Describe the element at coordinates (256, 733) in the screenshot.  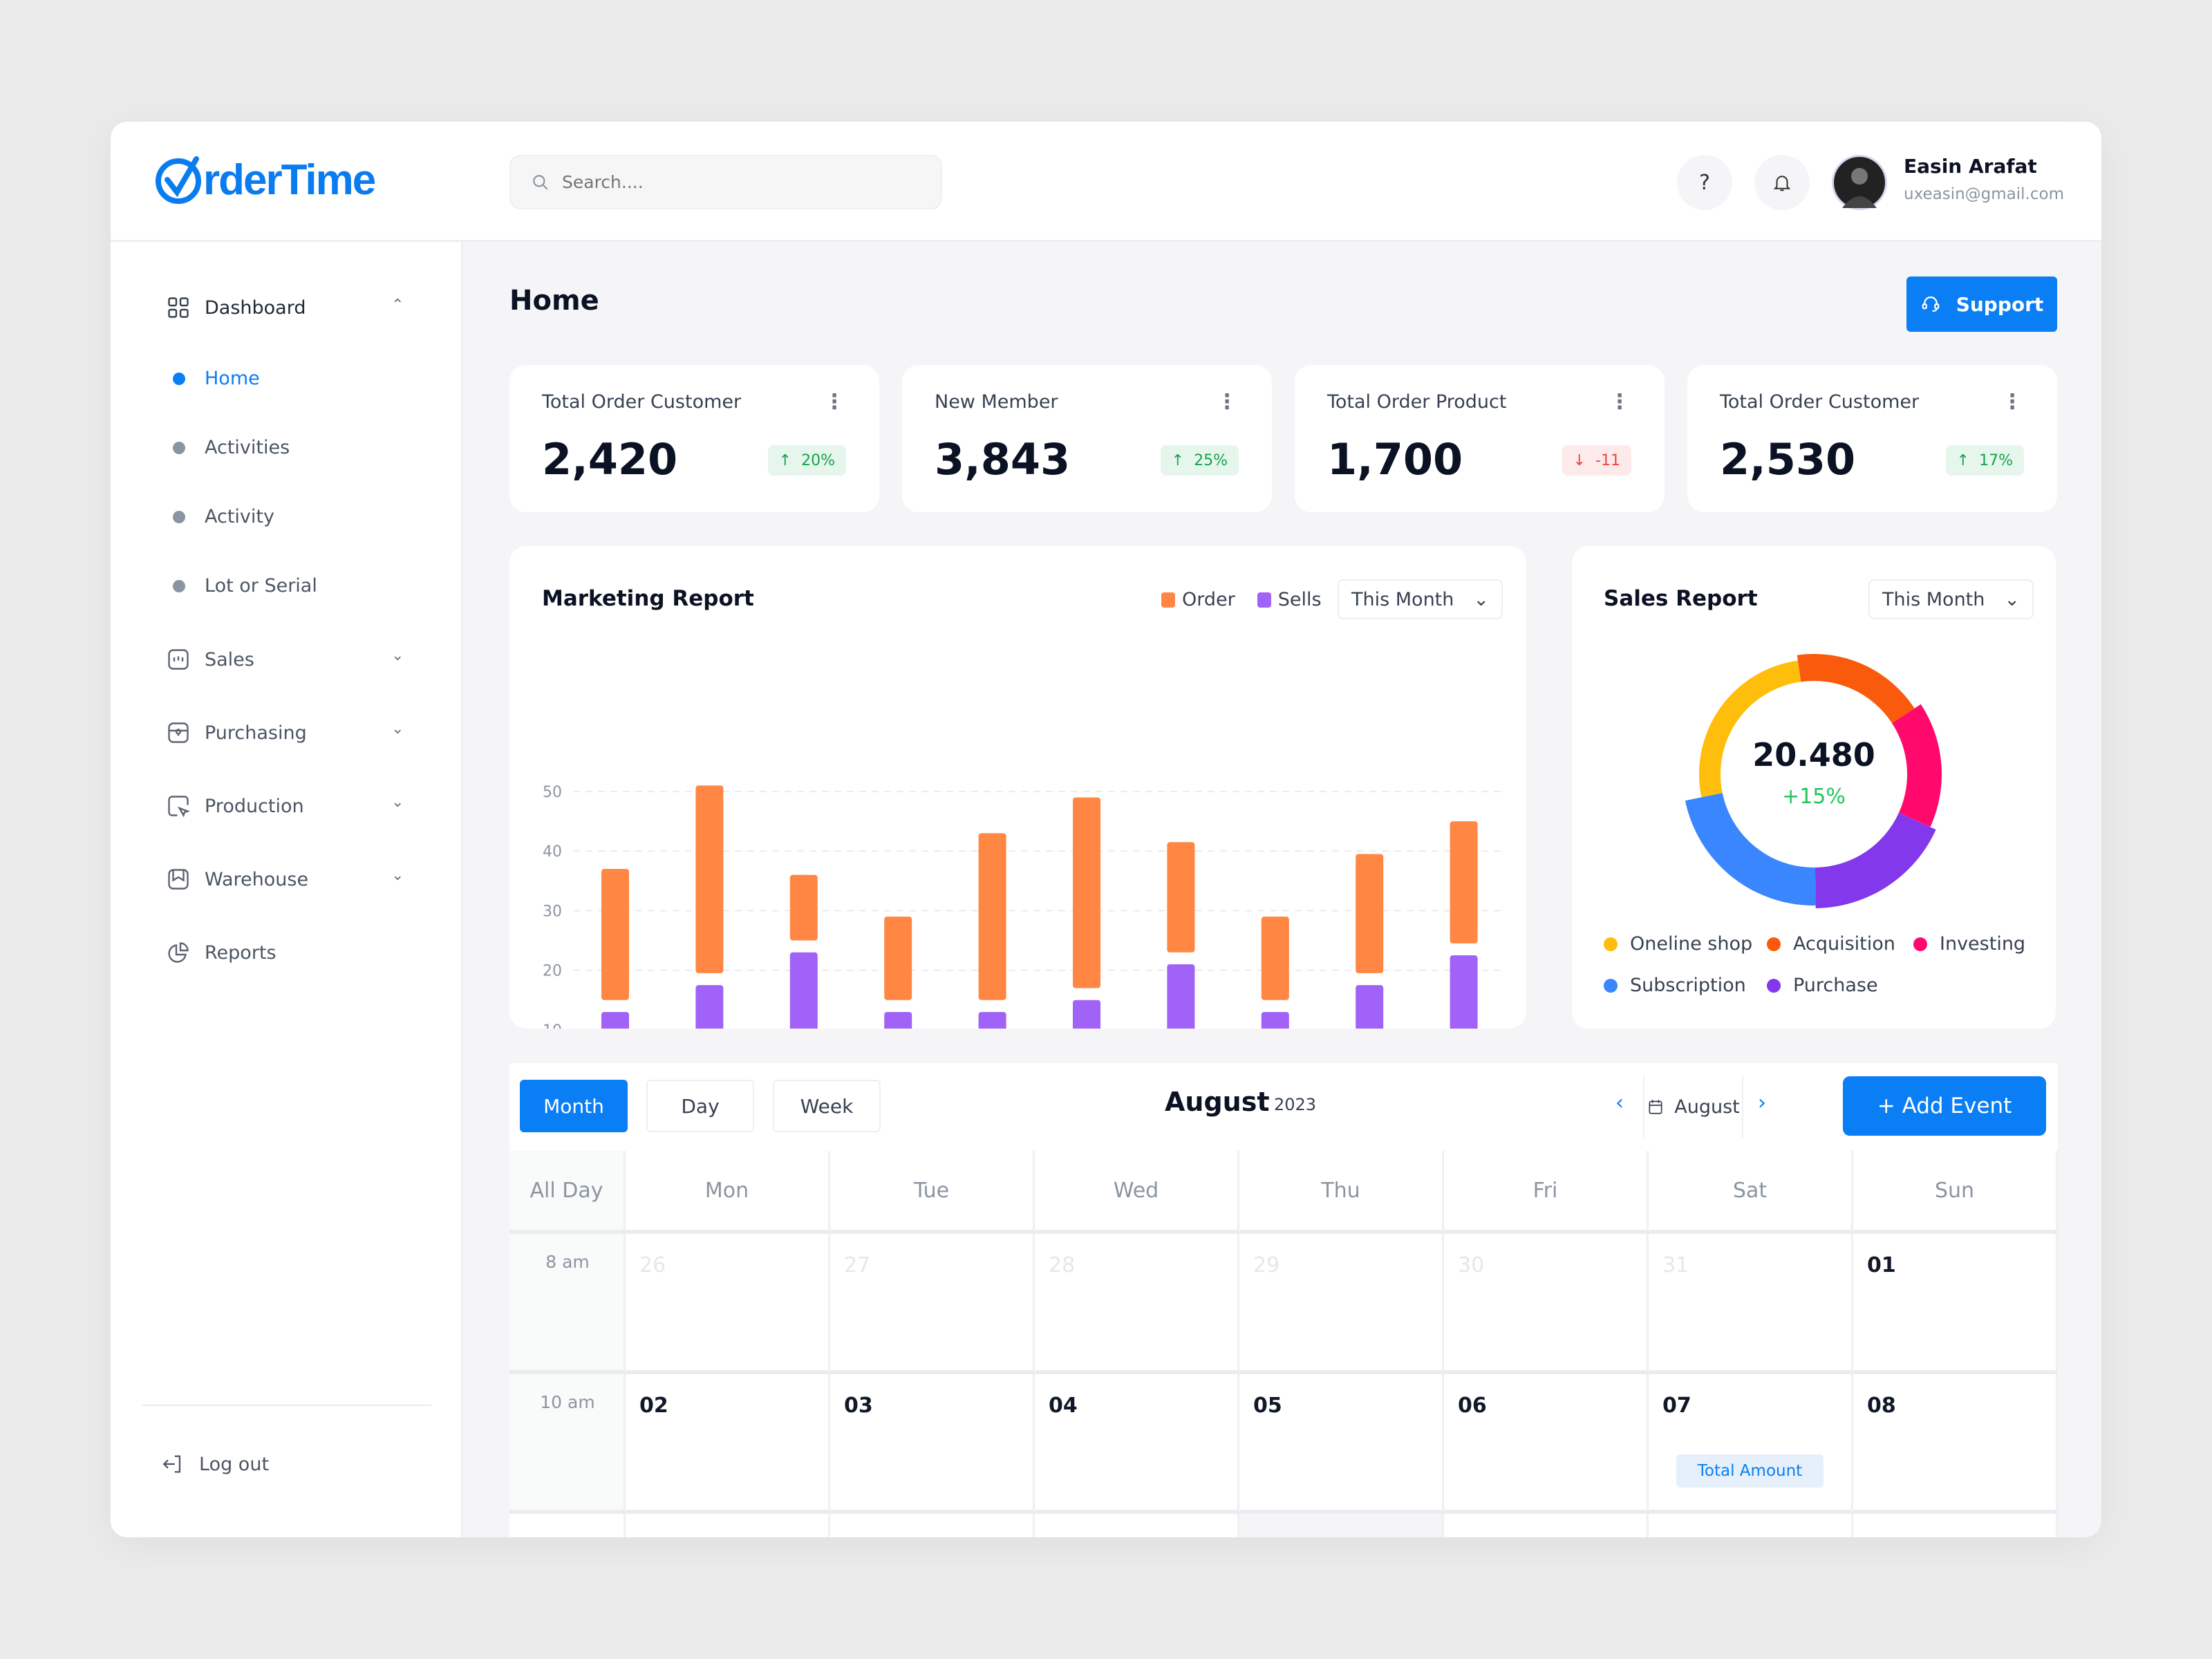
I see `sidebar-item-label: Purchasing` at that location.